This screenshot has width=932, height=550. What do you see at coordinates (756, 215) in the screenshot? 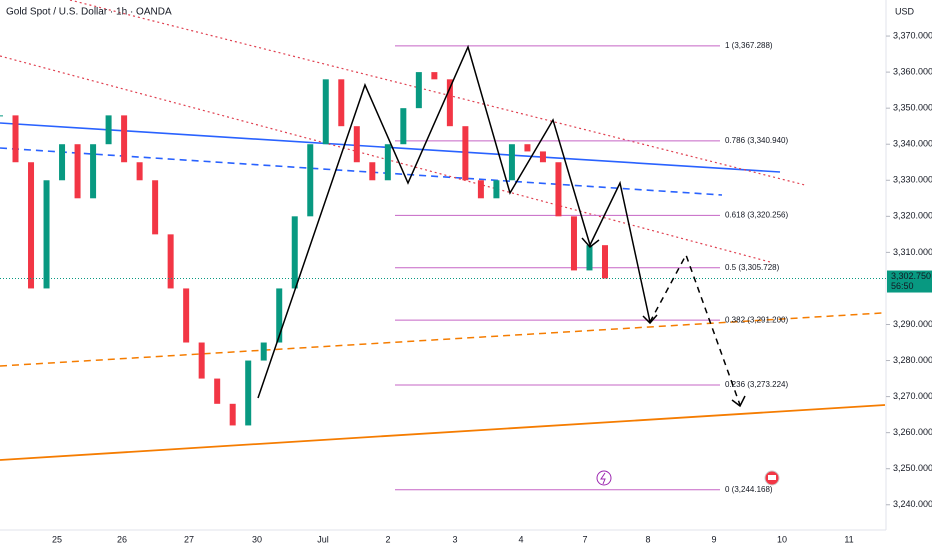
I see `fib-label: 0.618 (3,320.256)` at bounding box center [756, 215].